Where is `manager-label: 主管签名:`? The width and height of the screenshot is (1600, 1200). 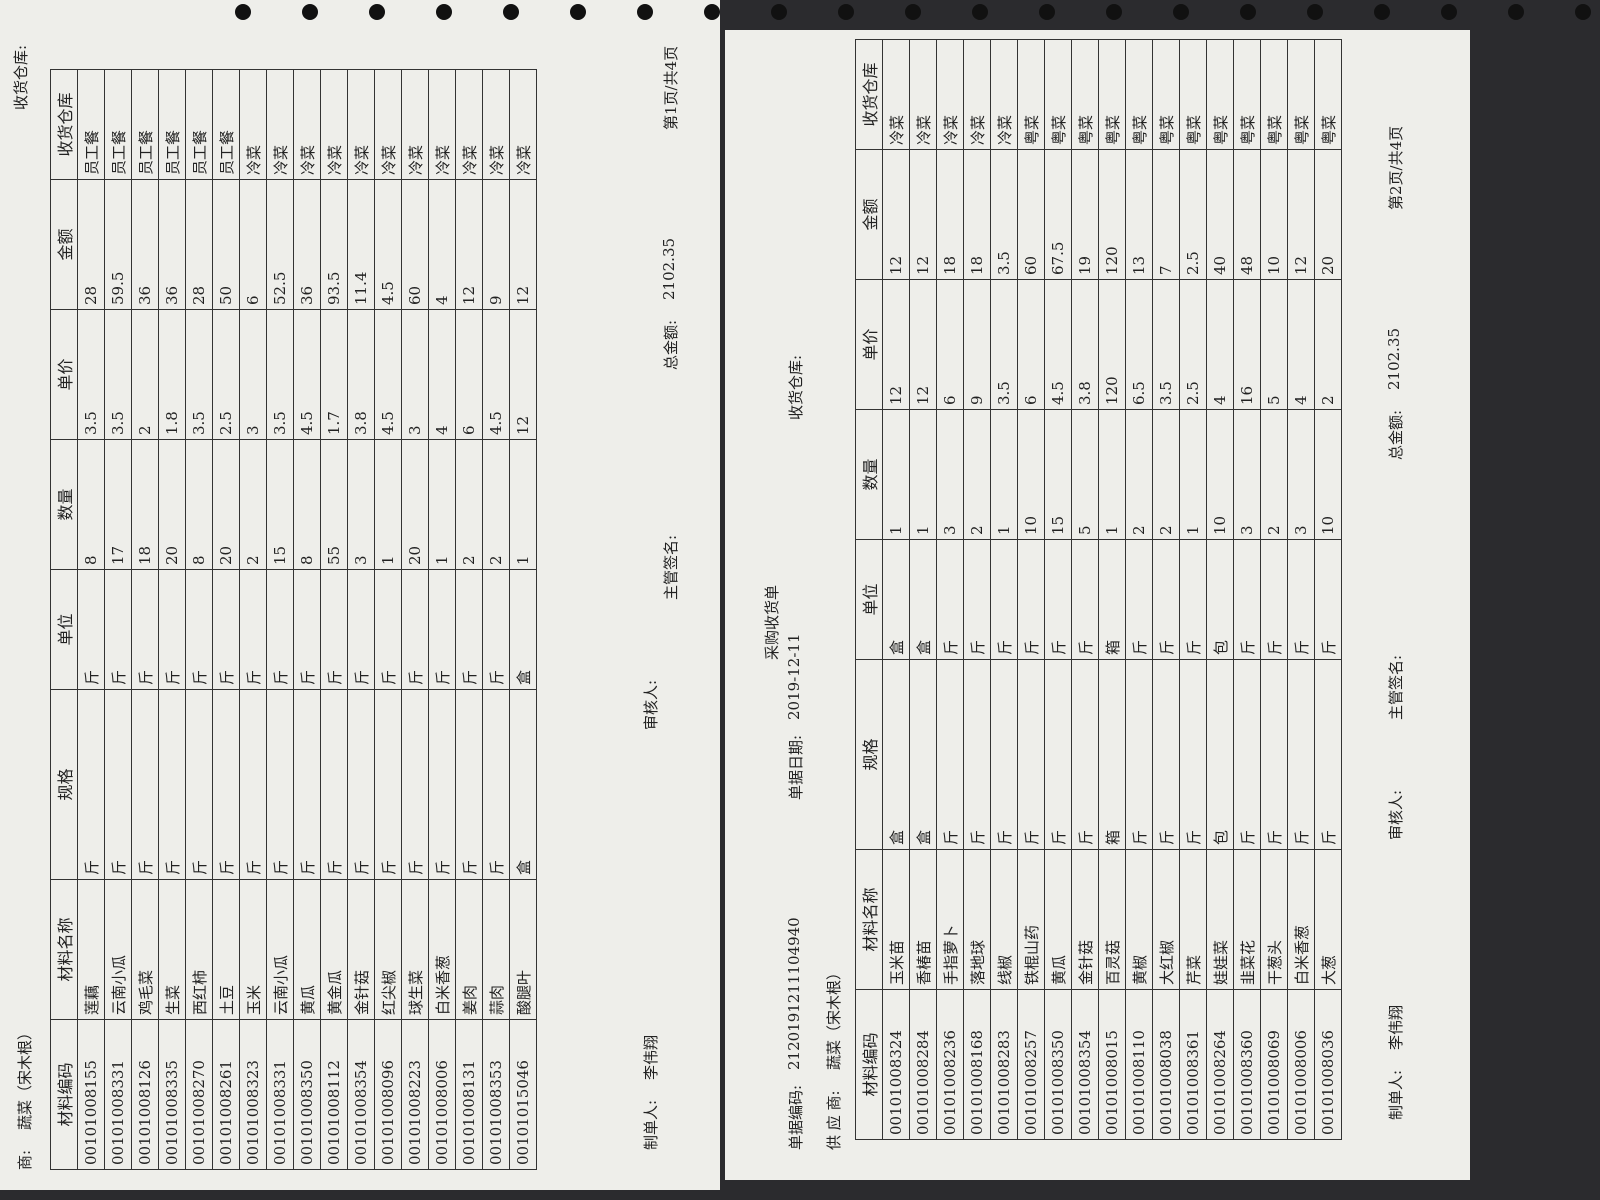
manager-label: 主管签名: is located at coordinates (1396, 687).